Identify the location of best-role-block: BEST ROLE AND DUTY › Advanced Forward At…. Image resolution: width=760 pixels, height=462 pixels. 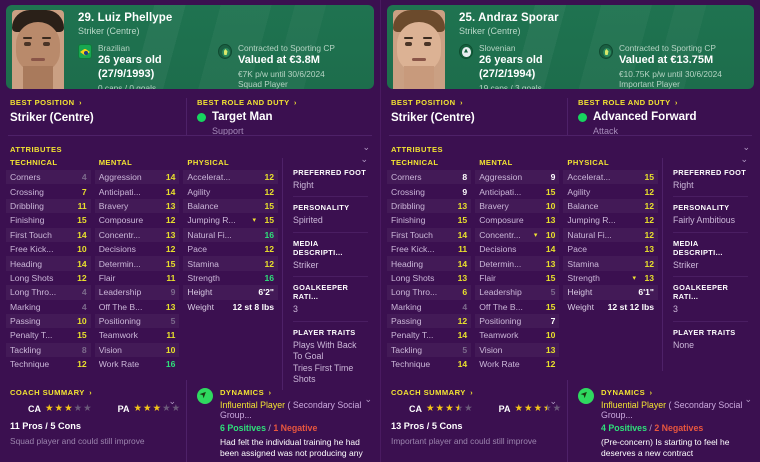
(663, 117).